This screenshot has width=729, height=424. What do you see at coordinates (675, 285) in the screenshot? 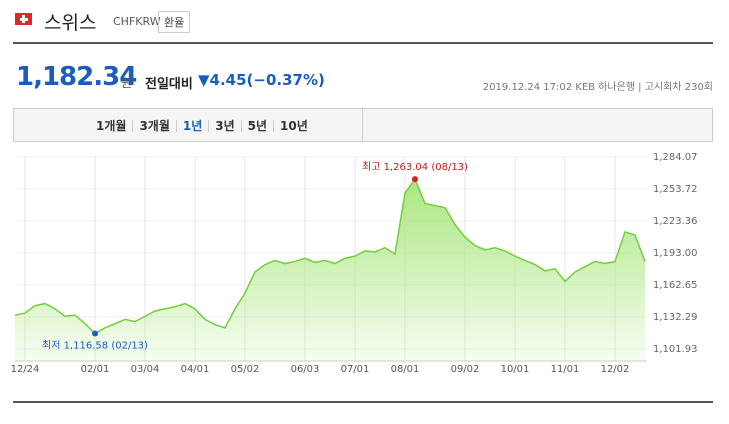
I see `y-tick-label: 1,162.65` at bounding box center [675, 285].